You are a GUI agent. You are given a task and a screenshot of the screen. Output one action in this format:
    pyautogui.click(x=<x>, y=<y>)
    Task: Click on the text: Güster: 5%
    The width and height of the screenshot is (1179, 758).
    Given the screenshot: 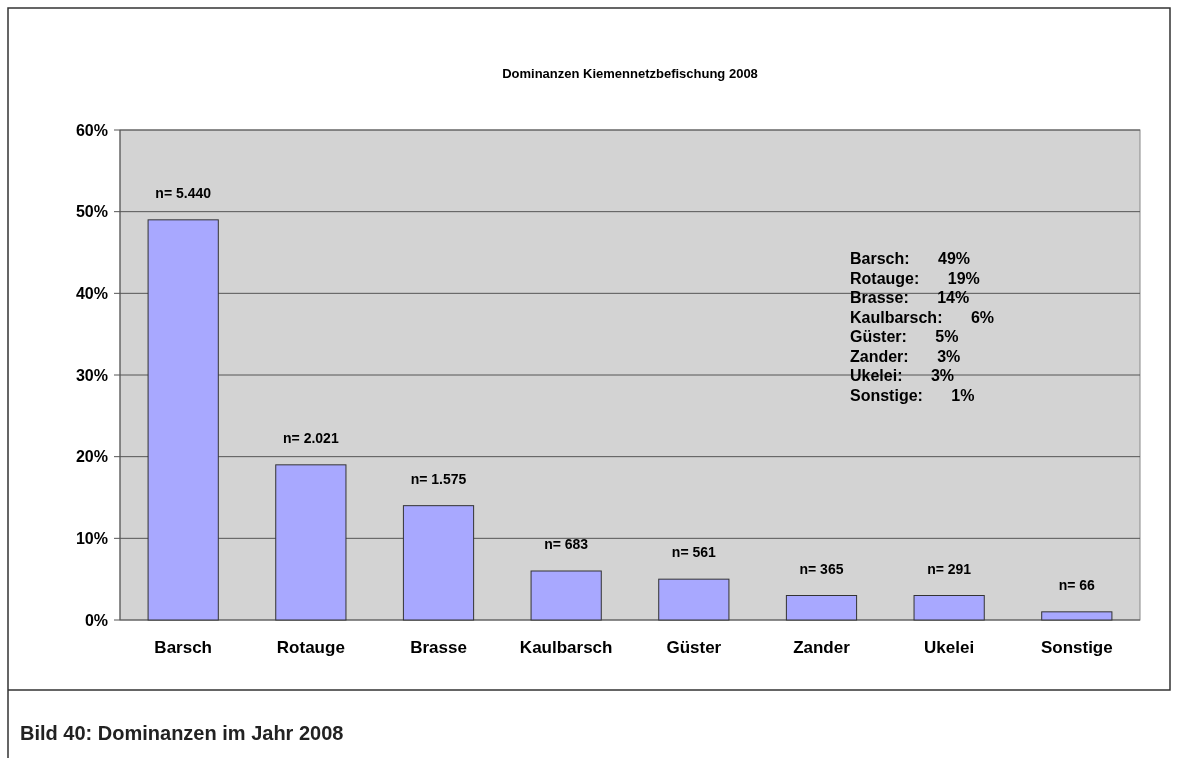 What is the action you would take?
    pyautogui.click(x=904, y=336)
    